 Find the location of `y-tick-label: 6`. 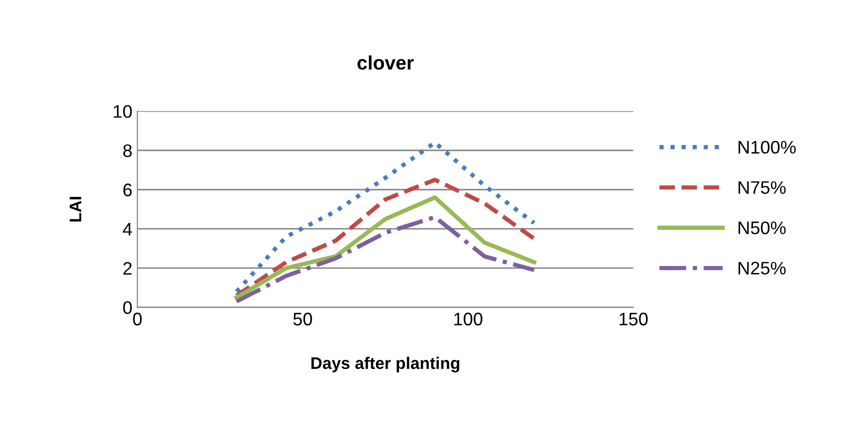

y-tick-label: 6 is located at coordinates (127, 190).